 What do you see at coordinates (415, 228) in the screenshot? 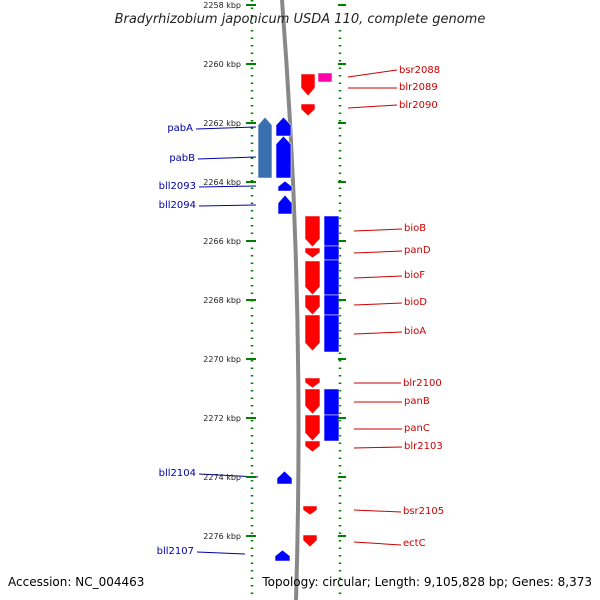
I see `gene-label-bioB: bioB` at bounding box center [415, 228].